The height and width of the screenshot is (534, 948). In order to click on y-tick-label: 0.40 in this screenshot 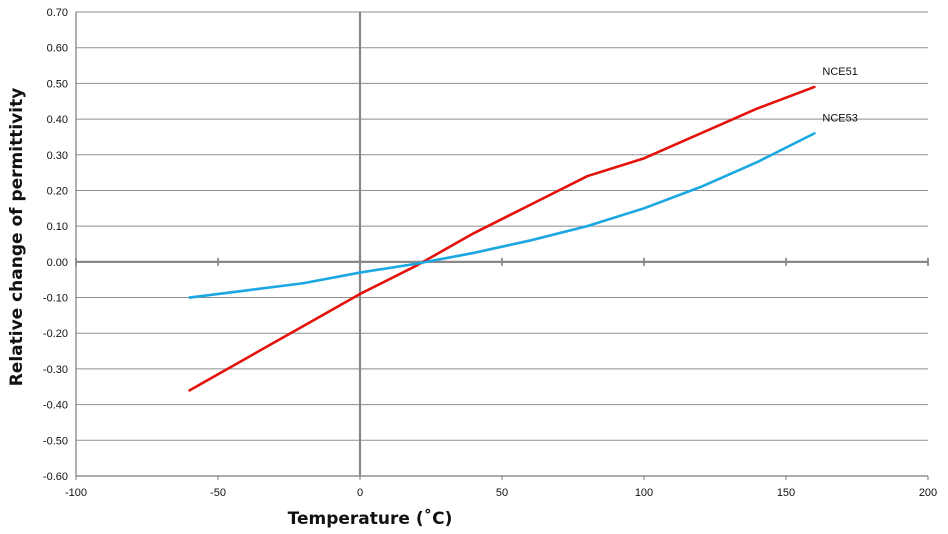, I will do `click(57, 120)`.